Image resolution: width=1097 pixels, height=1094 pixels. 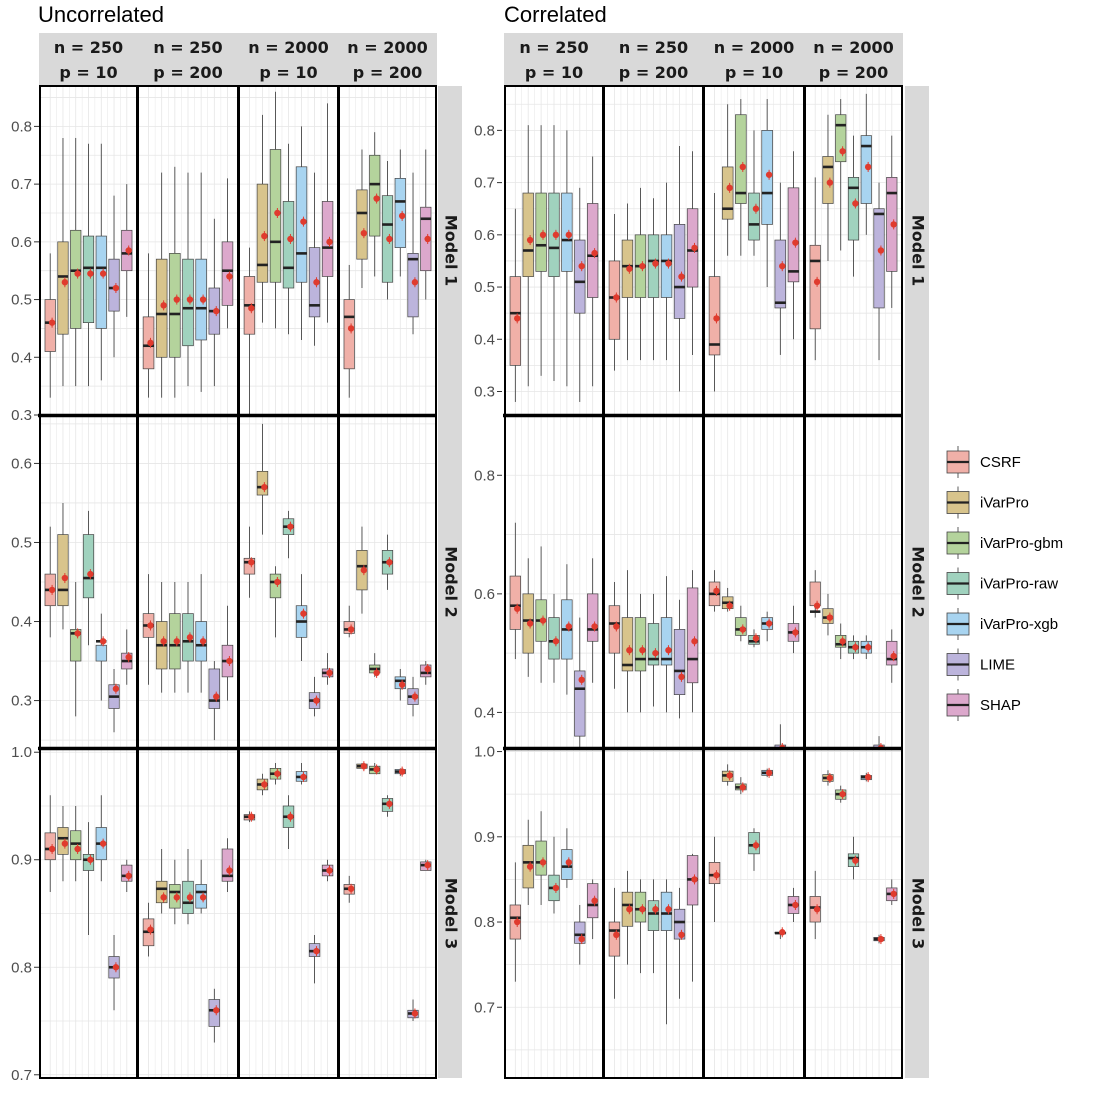 I want to click on column-strip-p: p = 200, so click(x=653, y=72).